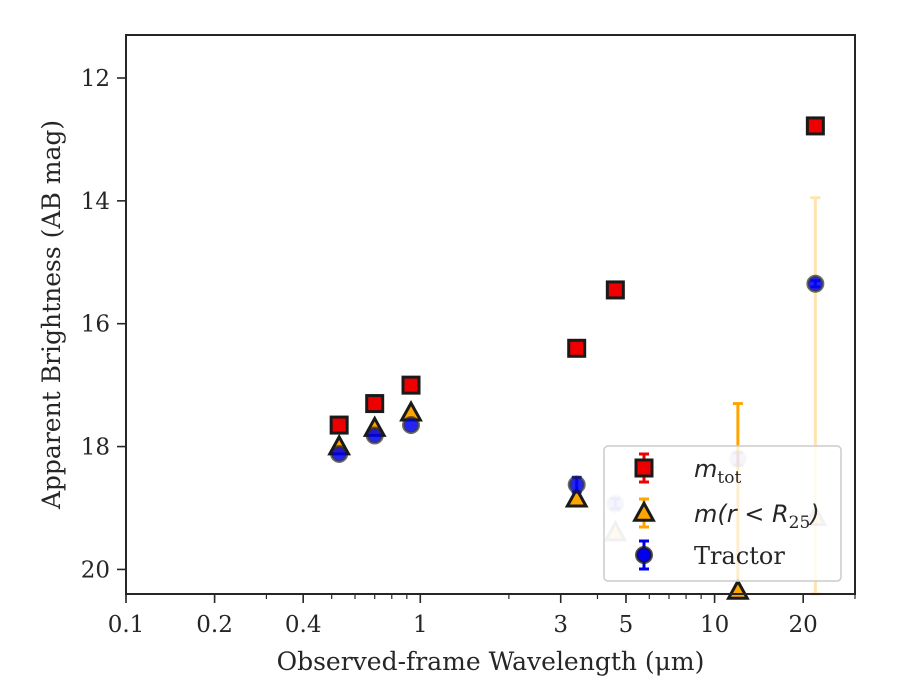 The width and height of the screenshot is (900, 700). I want to click on legend-label: mtot, so click(717, 471).